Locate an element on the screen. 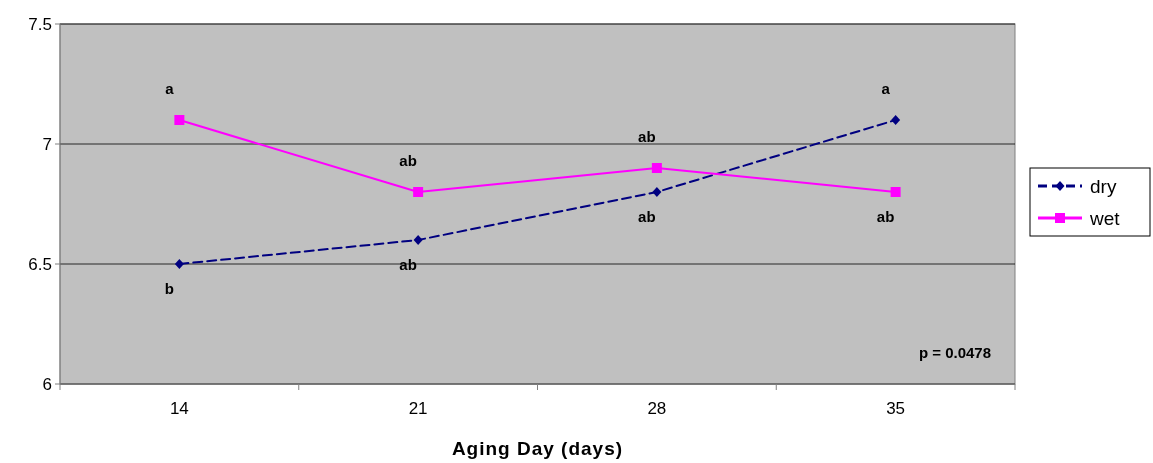 The width and height of the screenshot is (1153, 463). x-axis-title: Aging Day (days) is located at coordinates (537, 448).